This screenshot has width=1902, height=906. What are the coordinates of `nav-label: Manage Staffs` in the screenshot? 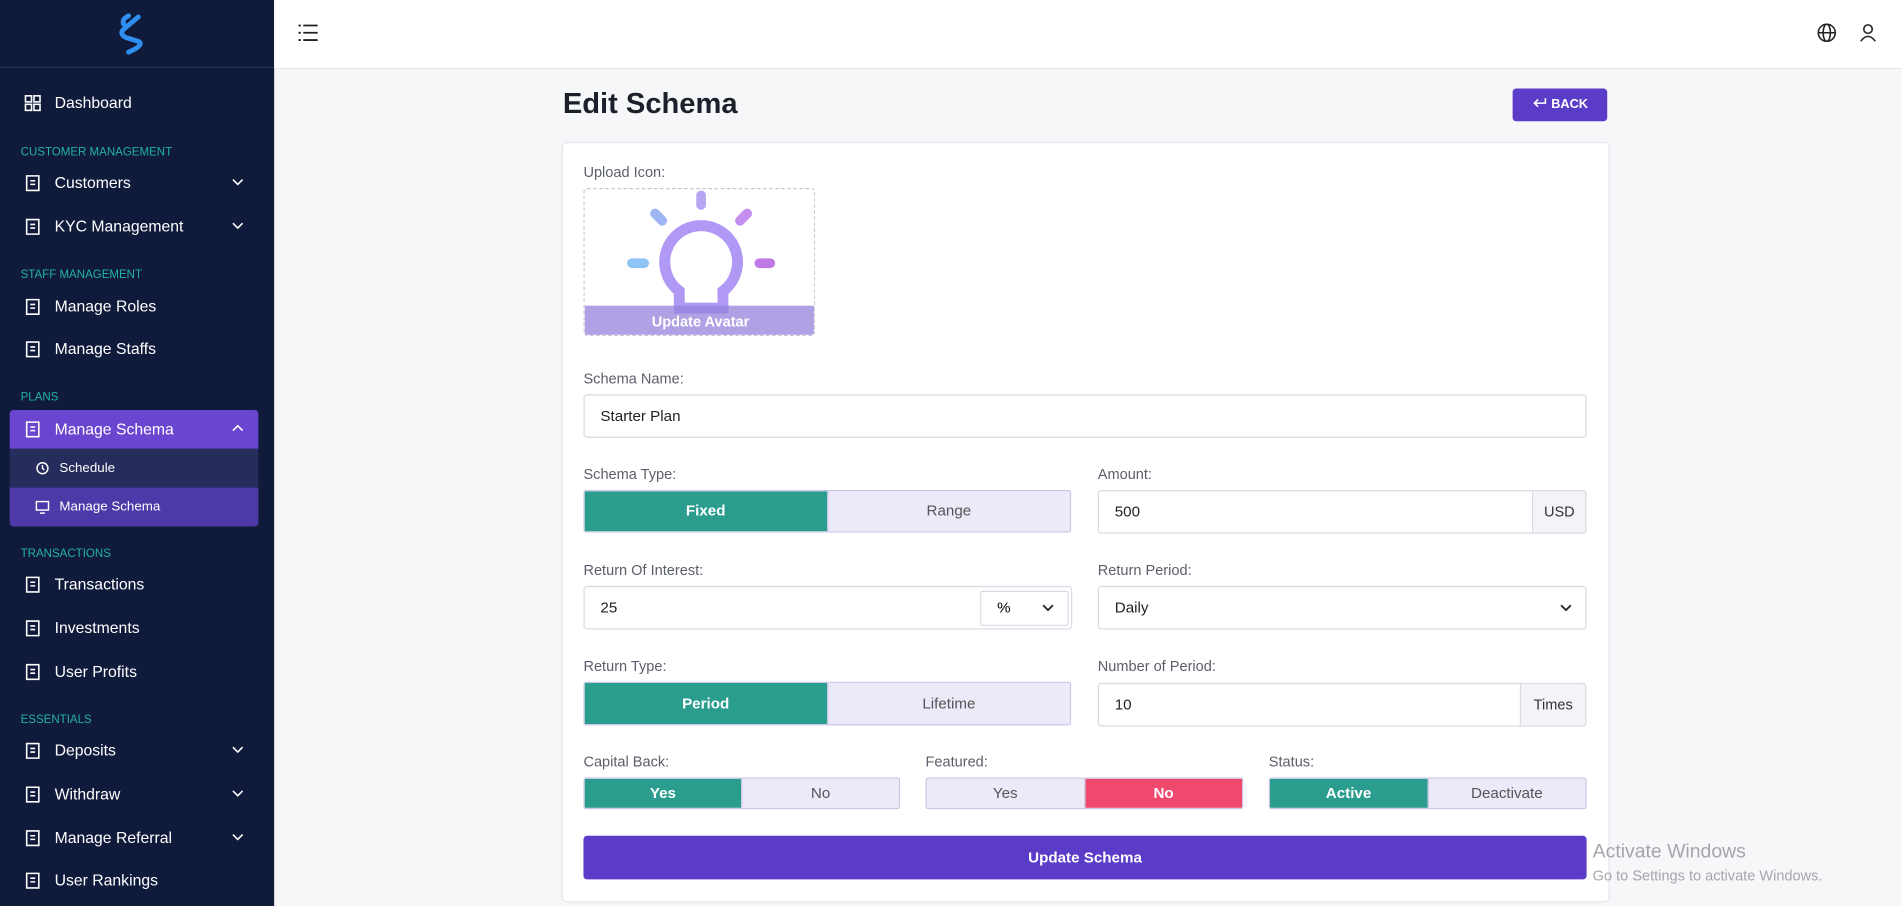 It's located at (105, 348).